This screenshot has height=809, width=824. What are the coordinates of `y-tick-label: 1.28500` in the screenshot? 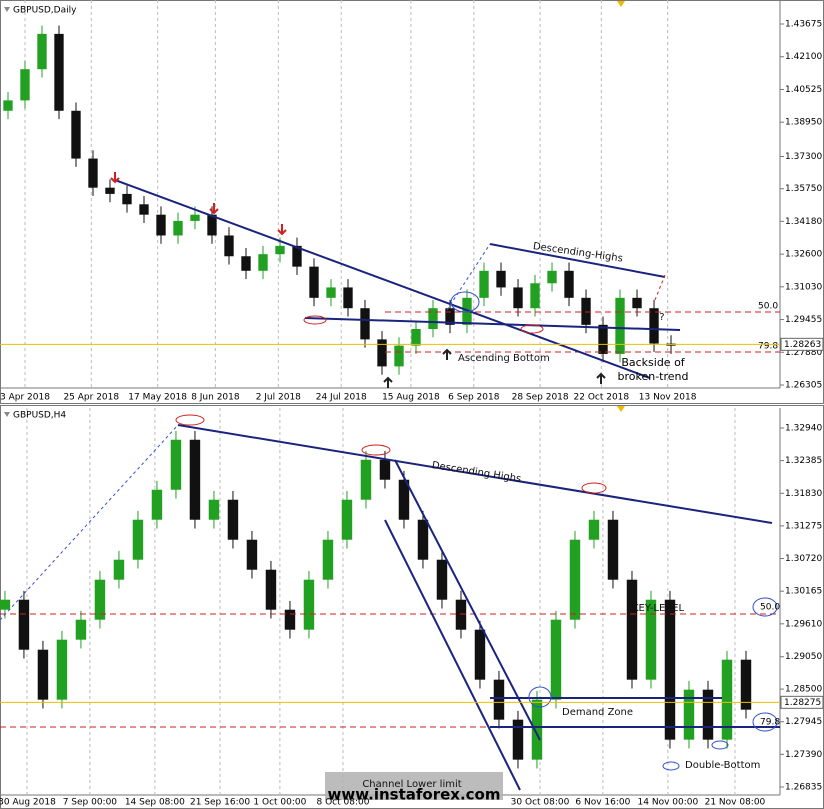 It's located at (803, 690).